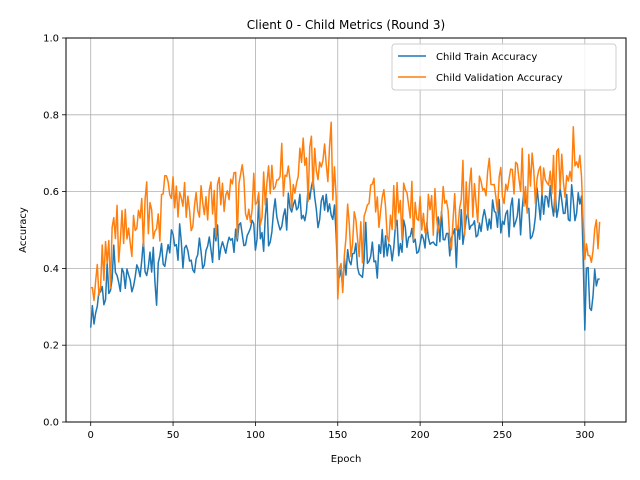 This screenshot has height=480, width=640. I want to click on legend-label-validation: Child Validation Accuracy, so click(499, 78).